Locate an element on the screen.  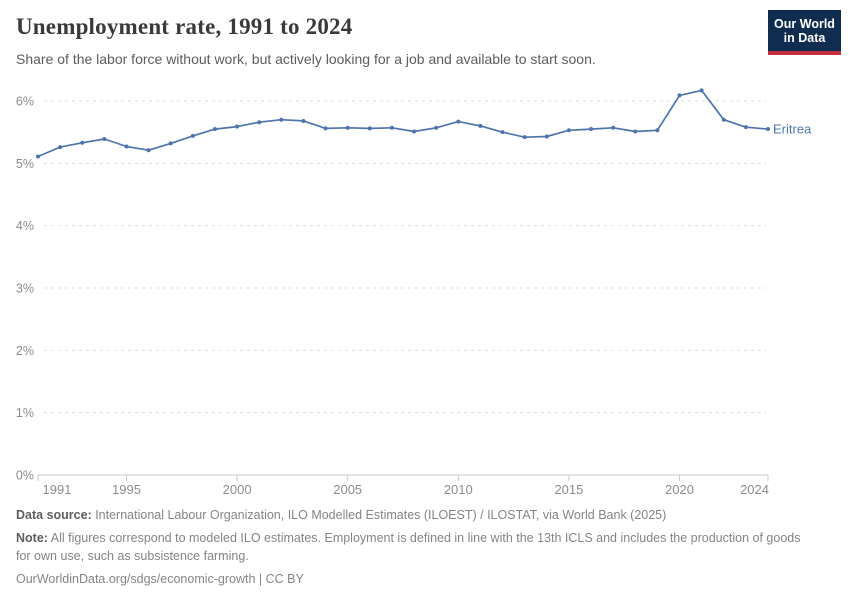
x-tick-label: 2015 is located at coordinates (568, 489).